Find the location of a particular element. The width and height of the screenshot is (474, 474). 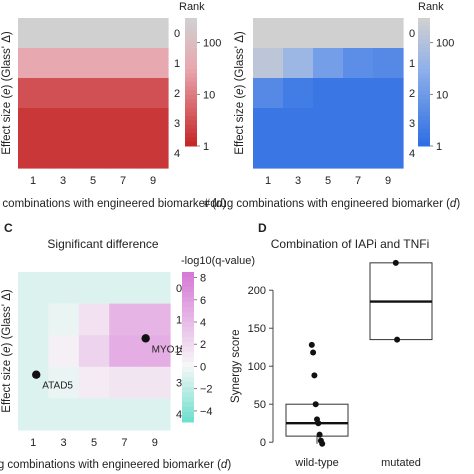

y-axis-label: Effect size (e) (Glass' Δ) is located at coordinates (7, 93).